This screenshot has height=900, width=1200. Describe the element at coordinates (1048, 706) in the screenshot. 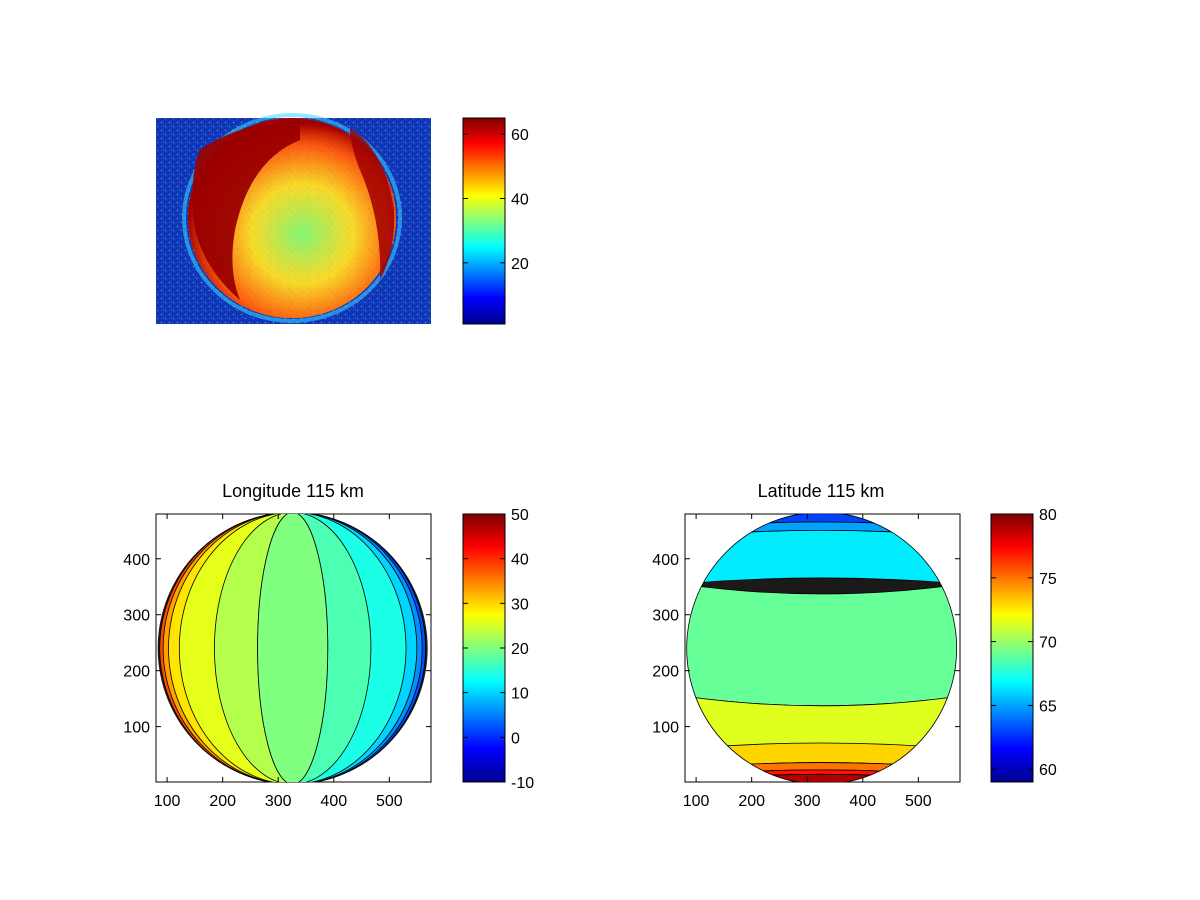

I see `colorbar-tick-label: 65` at that location.